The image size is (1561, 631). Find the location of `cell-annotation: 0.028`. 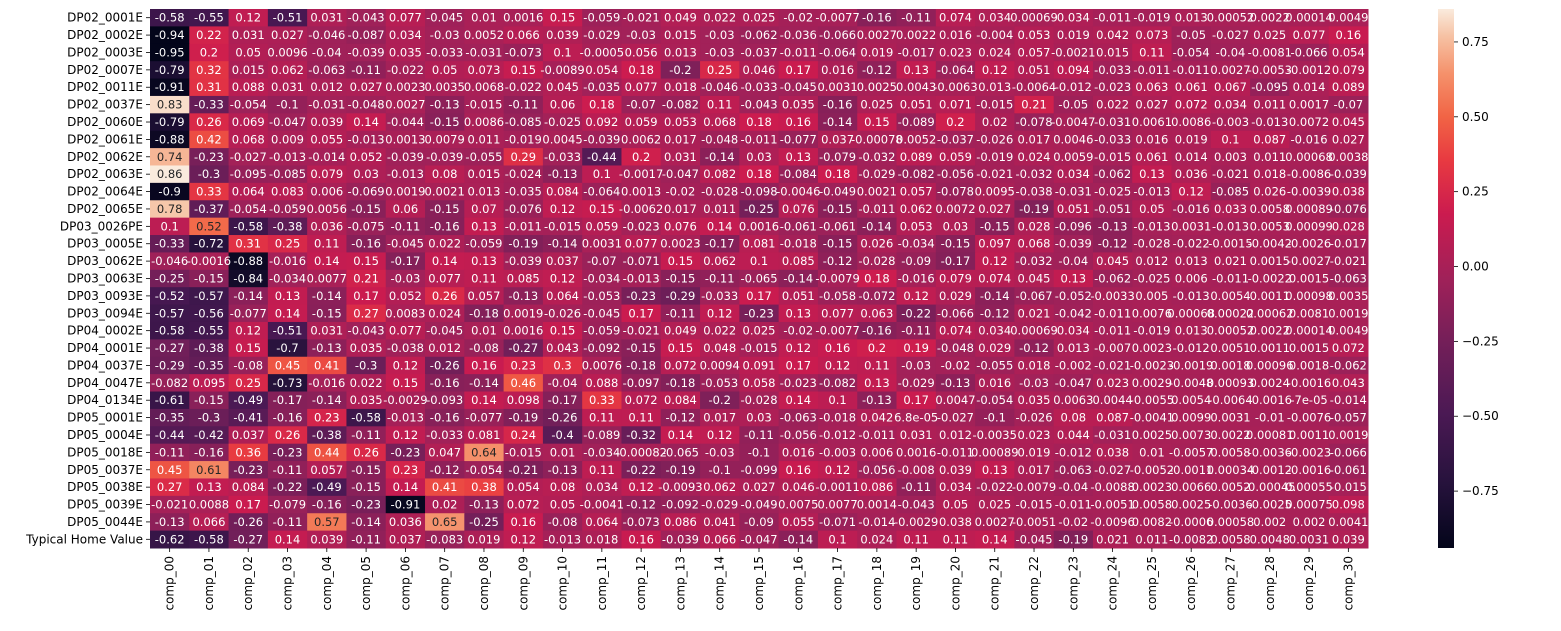

cell-annotation: 0.028 is located at coordinates (1034, 226).